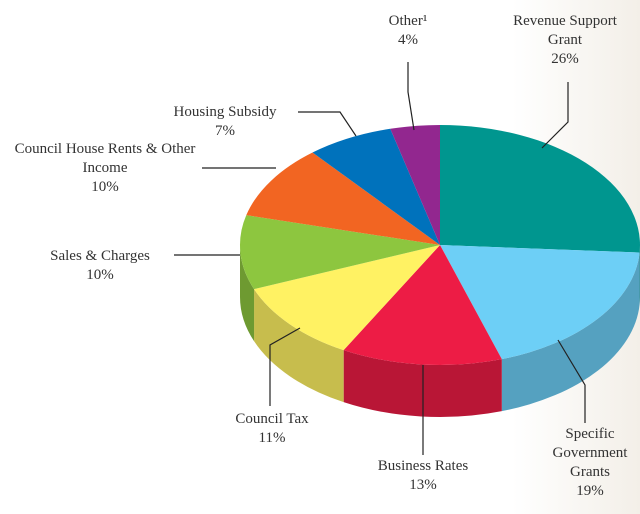 This screenshot has width=640, height=514. I want to click on slice-label: Council Tax 11%, so click(272, 429).